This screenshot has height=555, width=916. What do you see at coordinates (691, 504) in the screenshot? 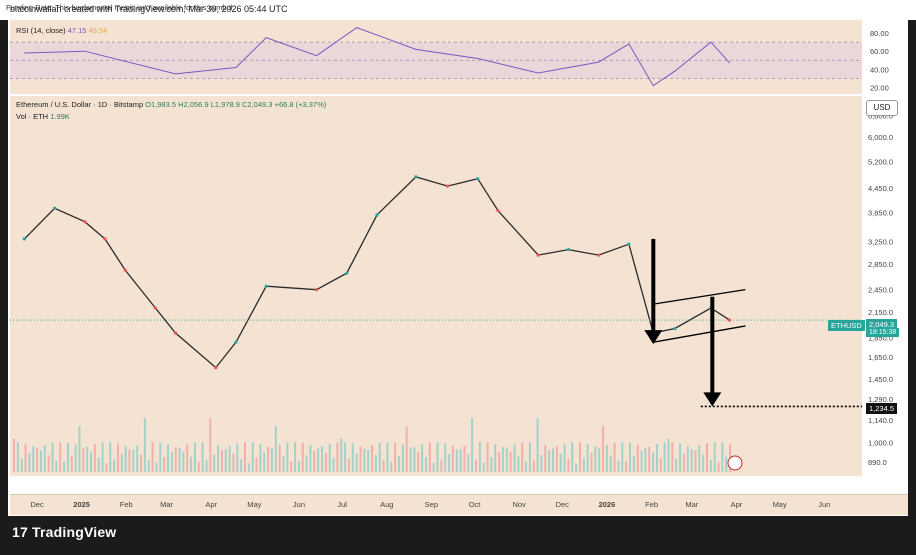
I see `time-axis-tick: Mar` at bounding box center [691, 504].